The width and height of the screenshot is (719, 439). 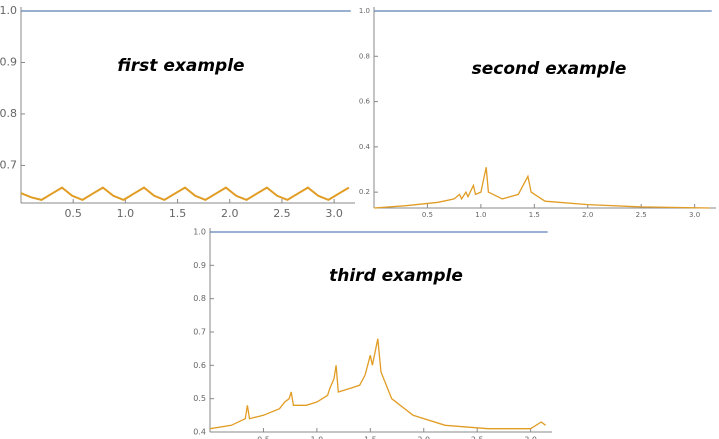 What do you see at coordinates (396, 276) in the screenshot?
I see `chart-title: third example` at bounding box center [396, 276].